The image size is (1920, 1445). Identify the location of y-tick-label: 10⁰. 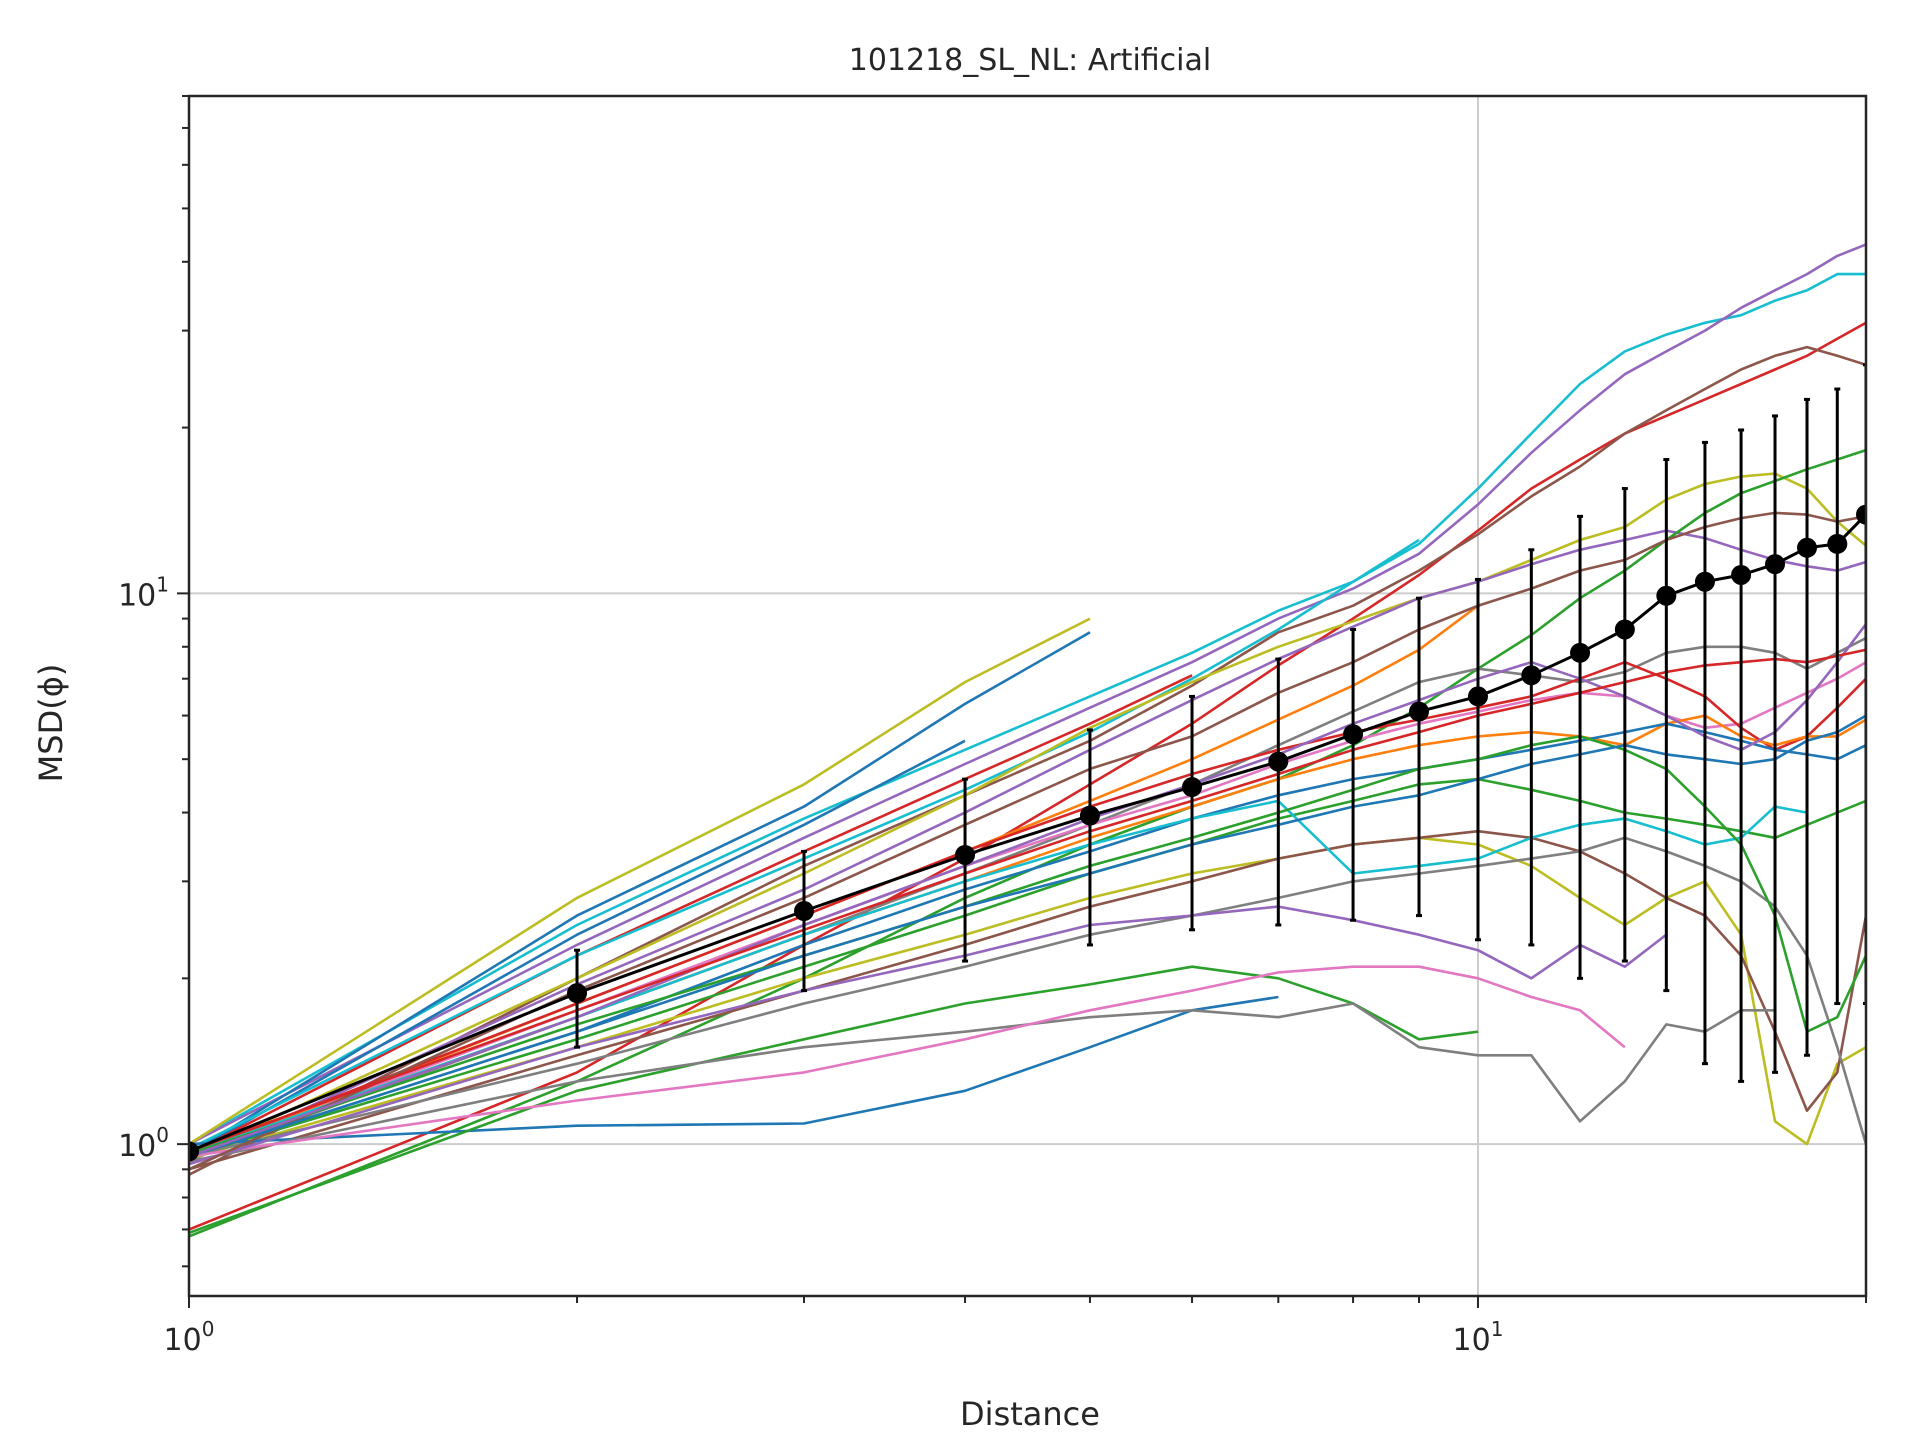
(143, 1143).